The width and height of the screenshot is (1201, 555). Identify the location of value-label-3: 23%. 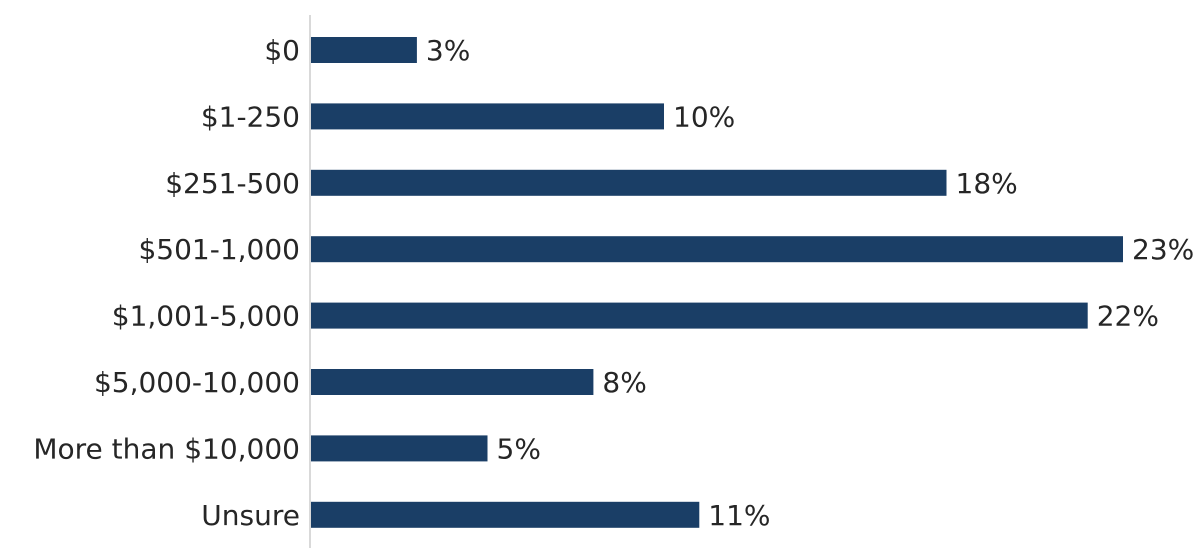
(1163, 249).